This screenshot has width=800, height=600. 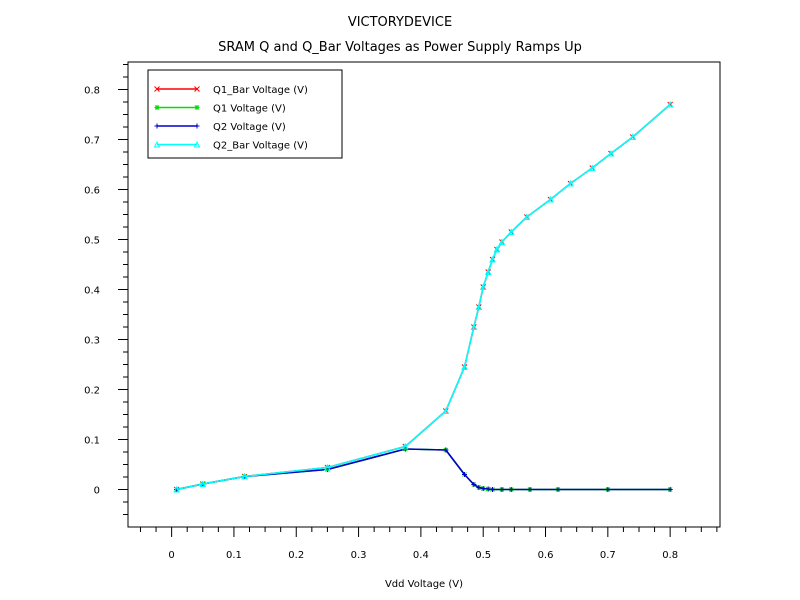 I want to click on legend-item: Q2_Bar Voltage (V), so click(x=230, y=146).